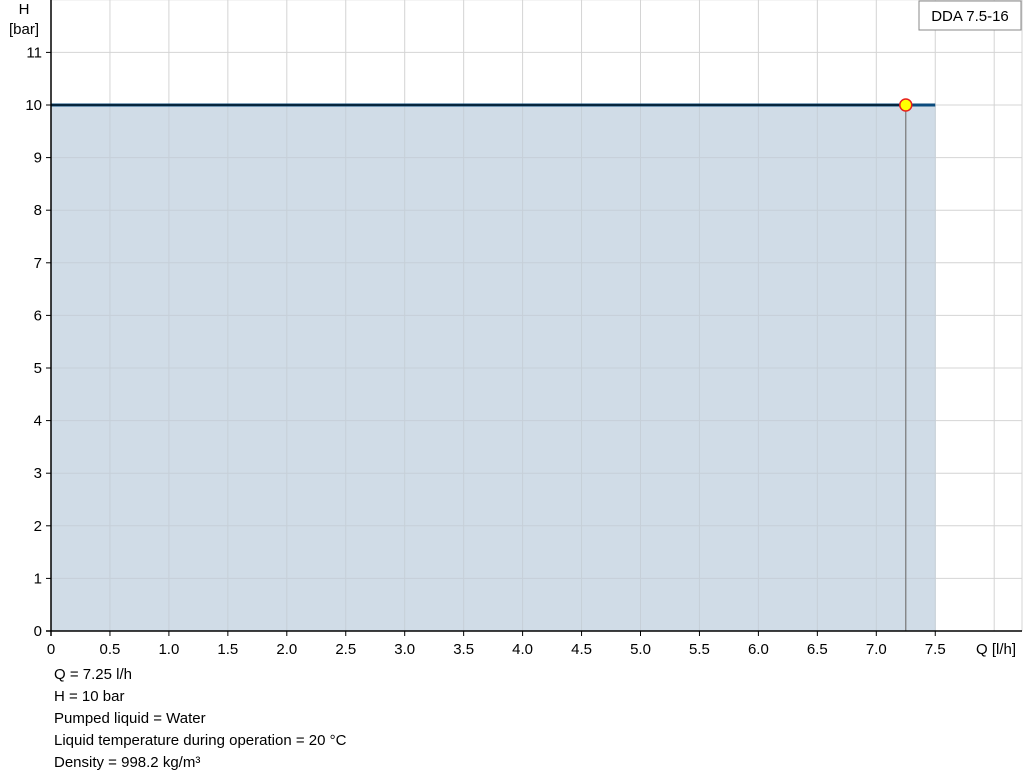 Image resolution: width=1024 pixels, height=781 pixels. I want to click on x-tick-label: 7.0, so click(876, 649).